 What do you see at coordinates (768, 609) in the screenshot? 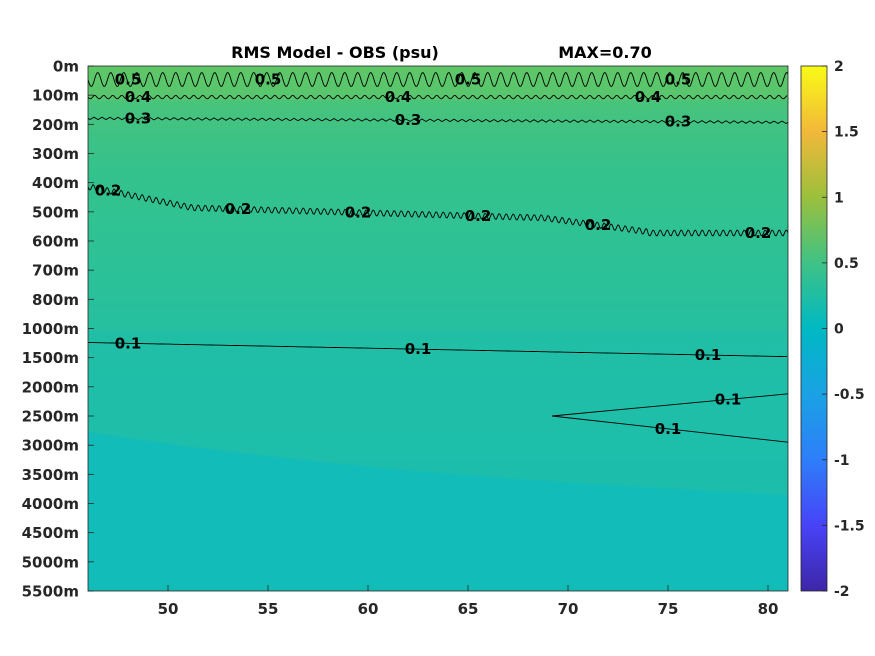
I see `x-tick-label: 80` at bounding box center [768, 609].